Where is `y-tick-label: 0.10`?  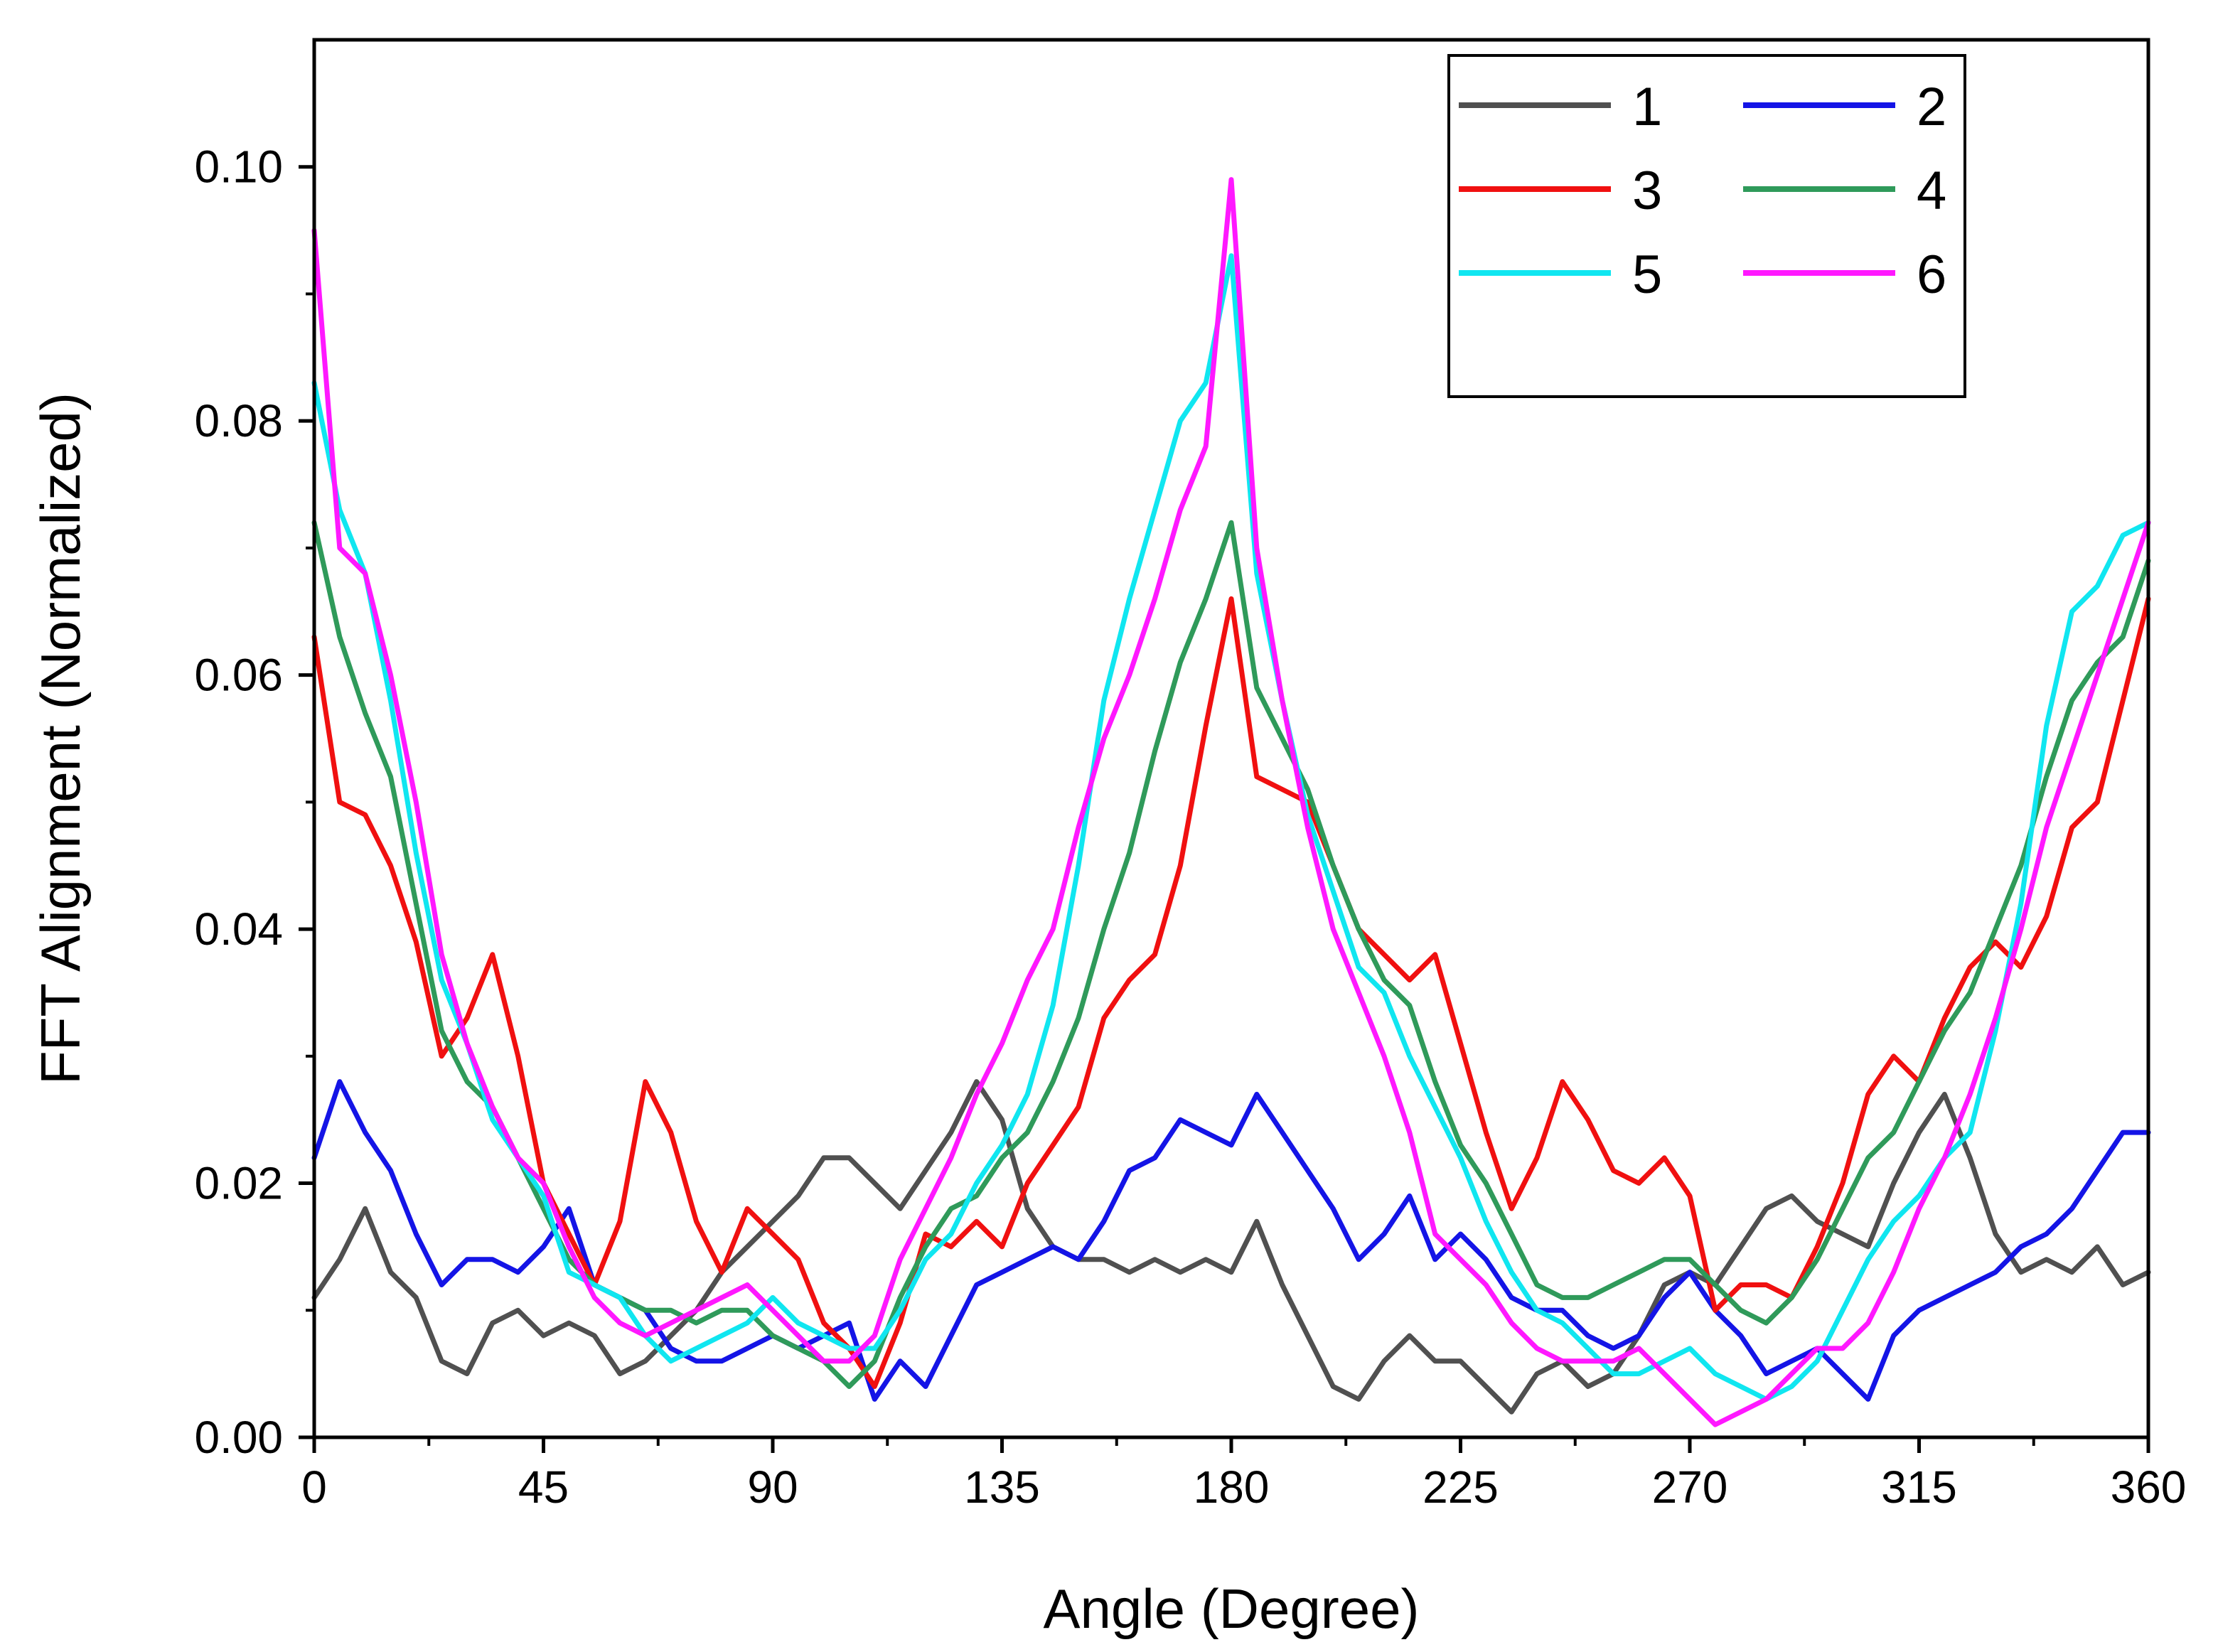 y-tick-label: 0.10 is located at coordinates (238, 167).